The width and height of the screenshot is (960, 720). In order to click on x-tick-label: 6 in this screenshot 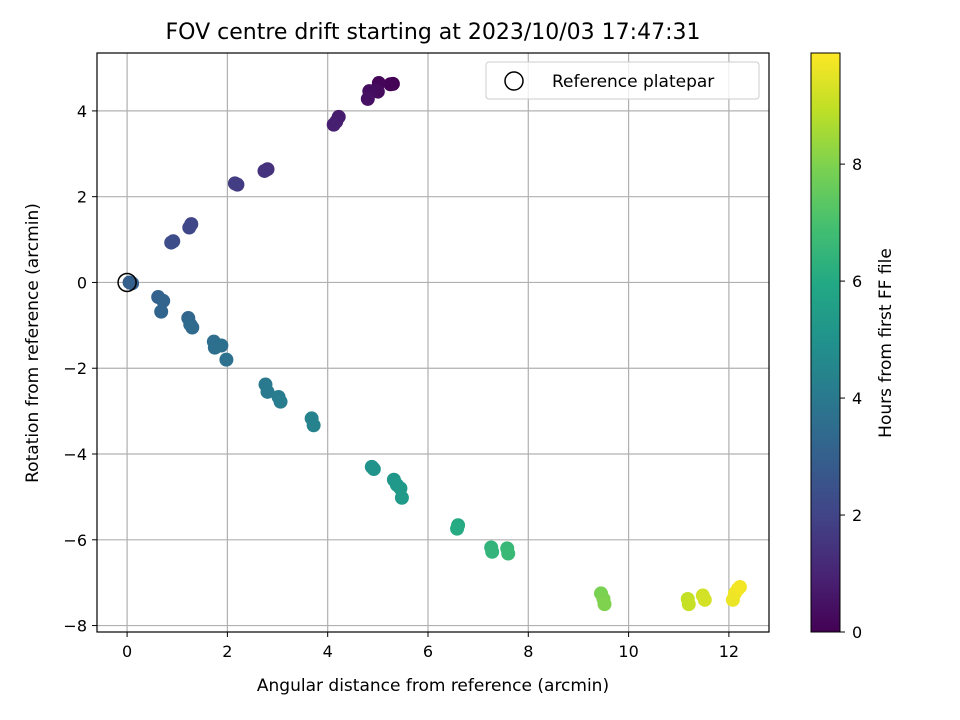, I will do `click(428, 651)`.